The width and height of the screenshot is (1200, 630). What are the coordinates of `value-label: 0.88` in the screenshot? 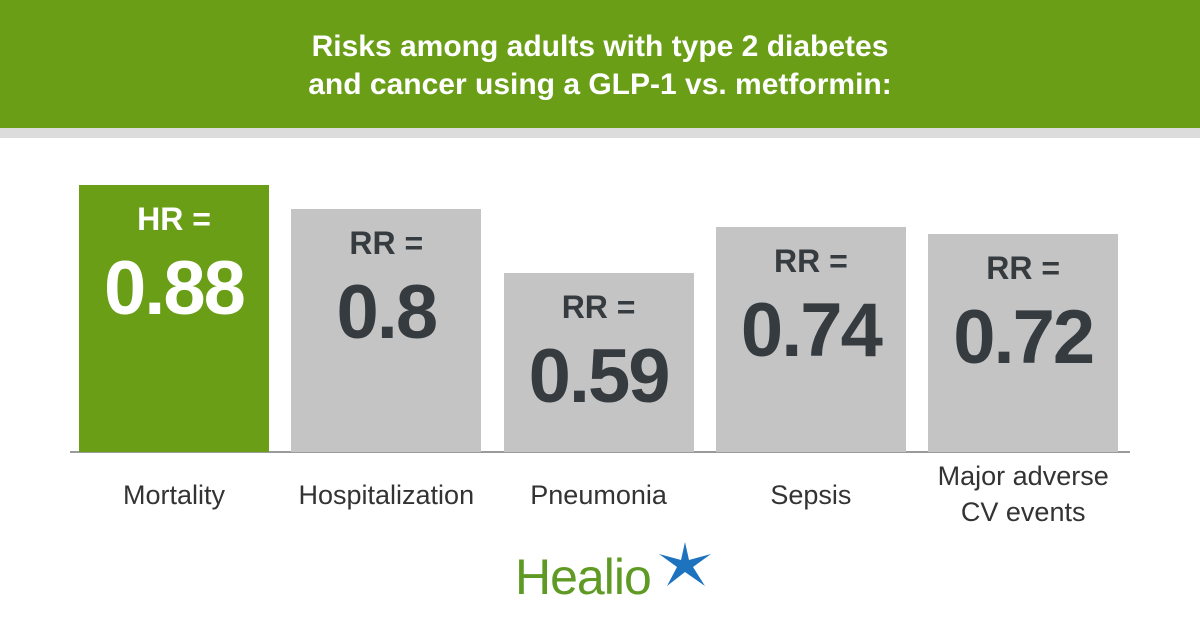 It's located at (175, 288).